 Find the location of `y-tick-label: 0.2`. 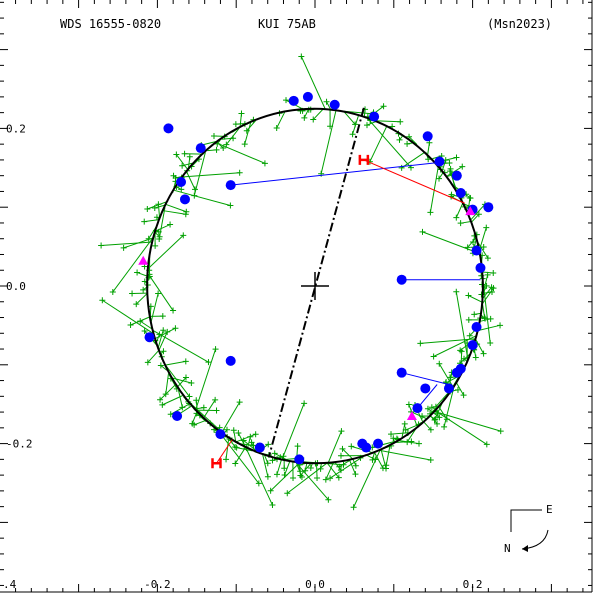

y-tick-label: 0.2 is located at coordinates (16, 128).